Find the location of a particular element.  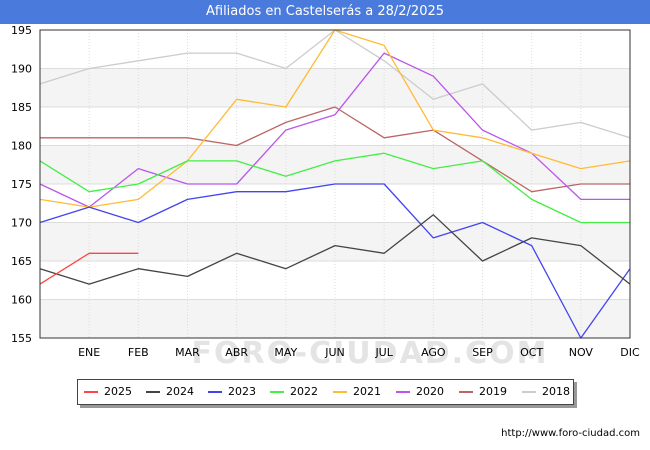

series-line-2024 is located at coordinates (335, 249).